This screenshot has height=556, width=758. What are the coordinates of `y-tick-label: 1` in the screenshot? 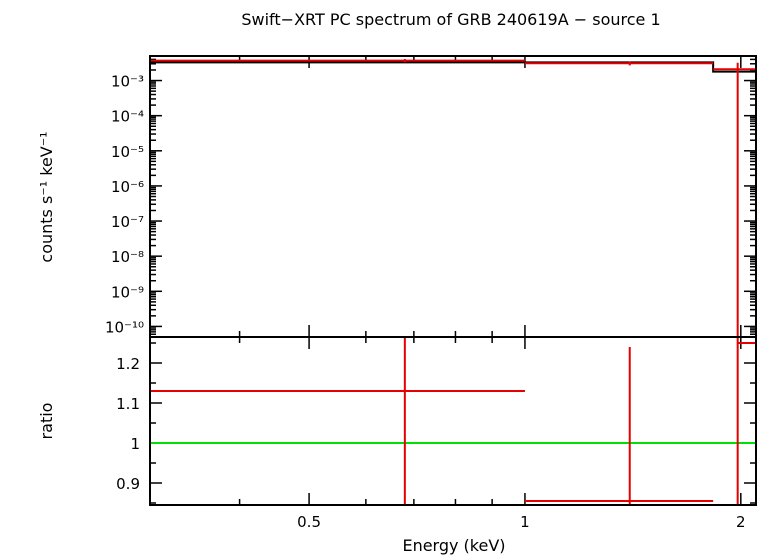 It's located at (135, 444).